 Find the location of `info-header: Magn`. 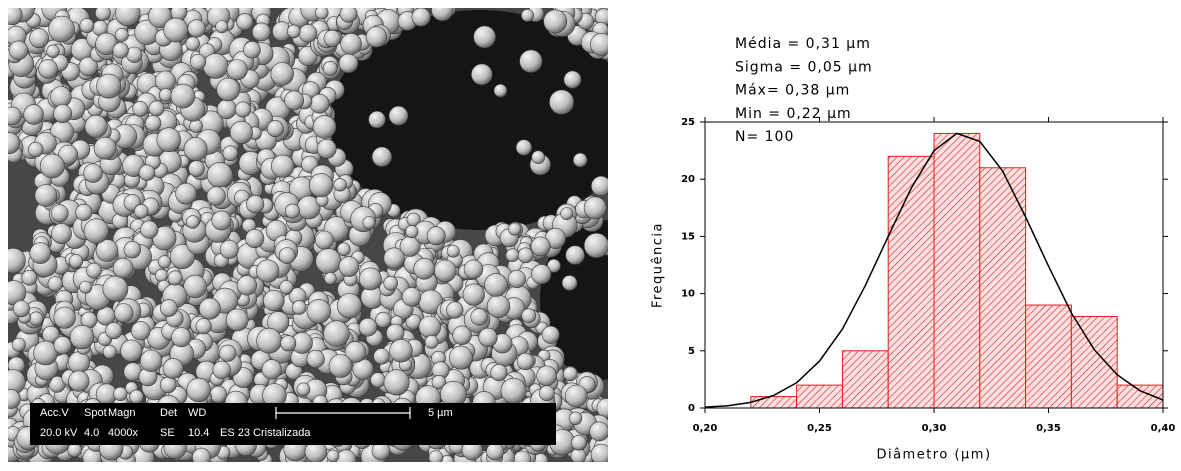

info-header: Magn is located at coordinates (122, 413).